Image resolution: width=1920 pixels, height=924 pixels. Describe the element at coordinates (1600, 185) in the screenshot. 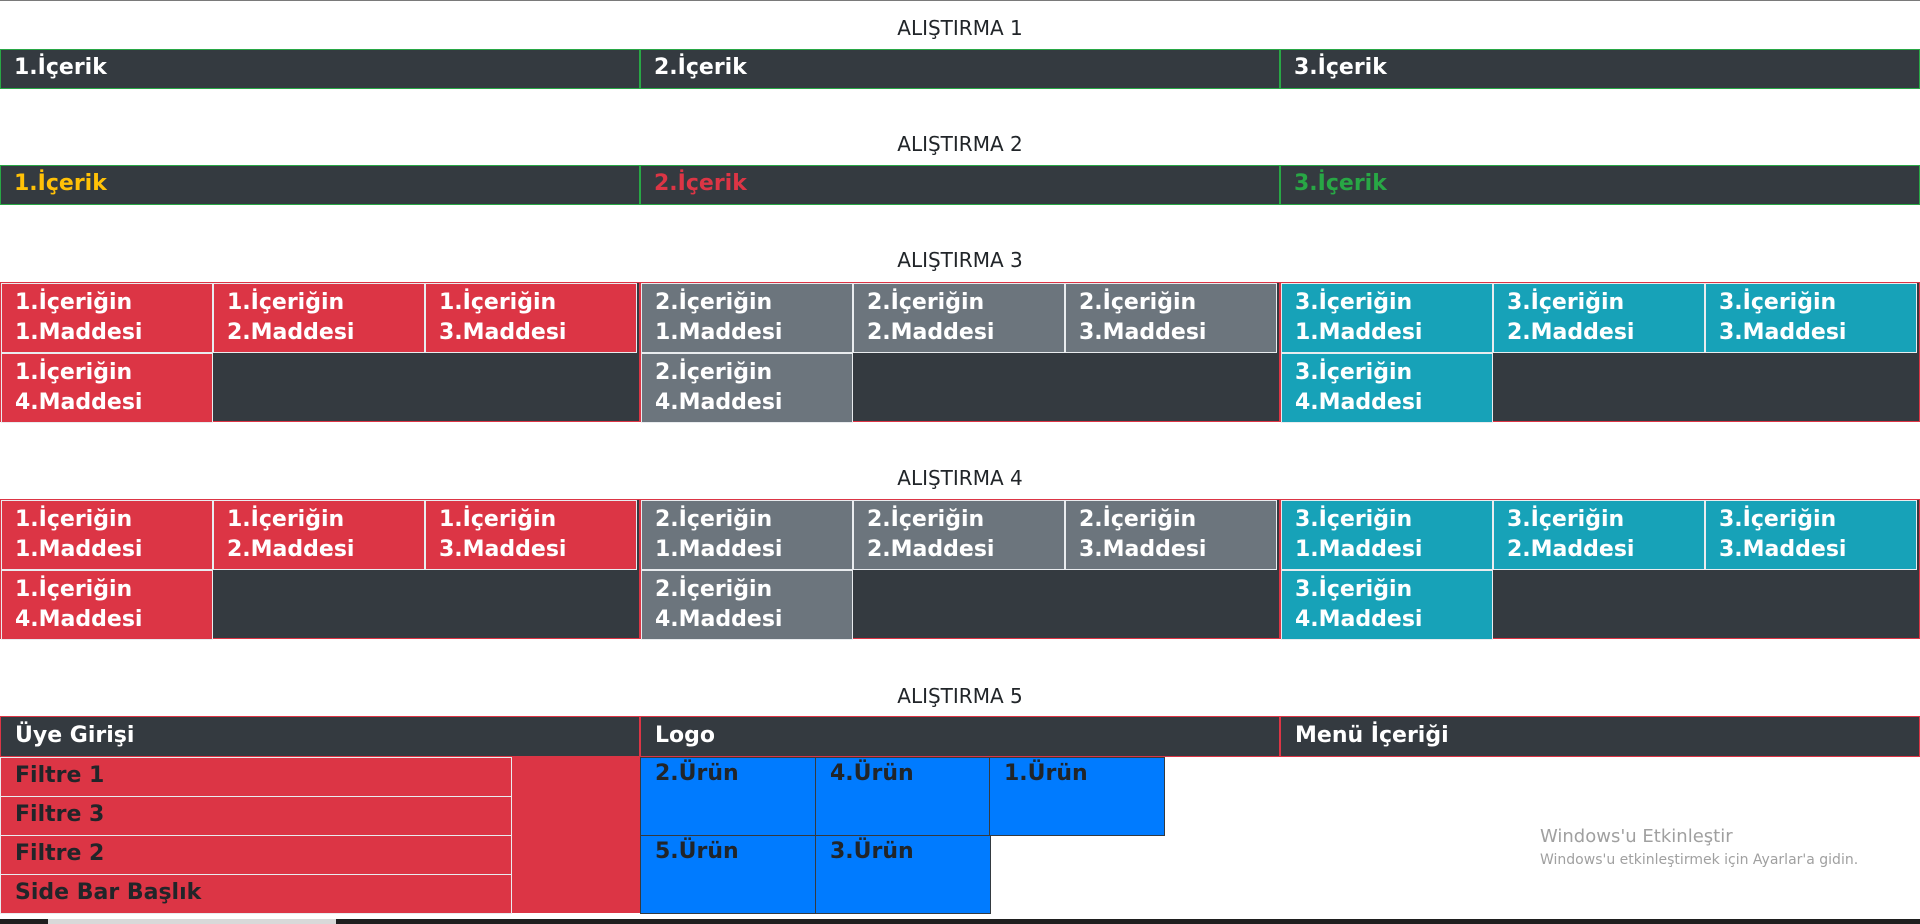

I see `exercise-2-cell-3: 3.İçerik` at that location.